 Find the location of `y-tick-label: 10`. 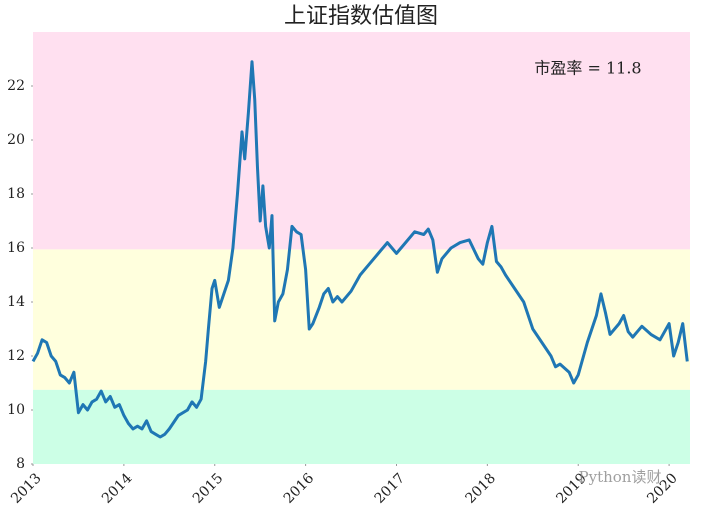

y-tick-label: 10 is located at coordinates (16, 410).